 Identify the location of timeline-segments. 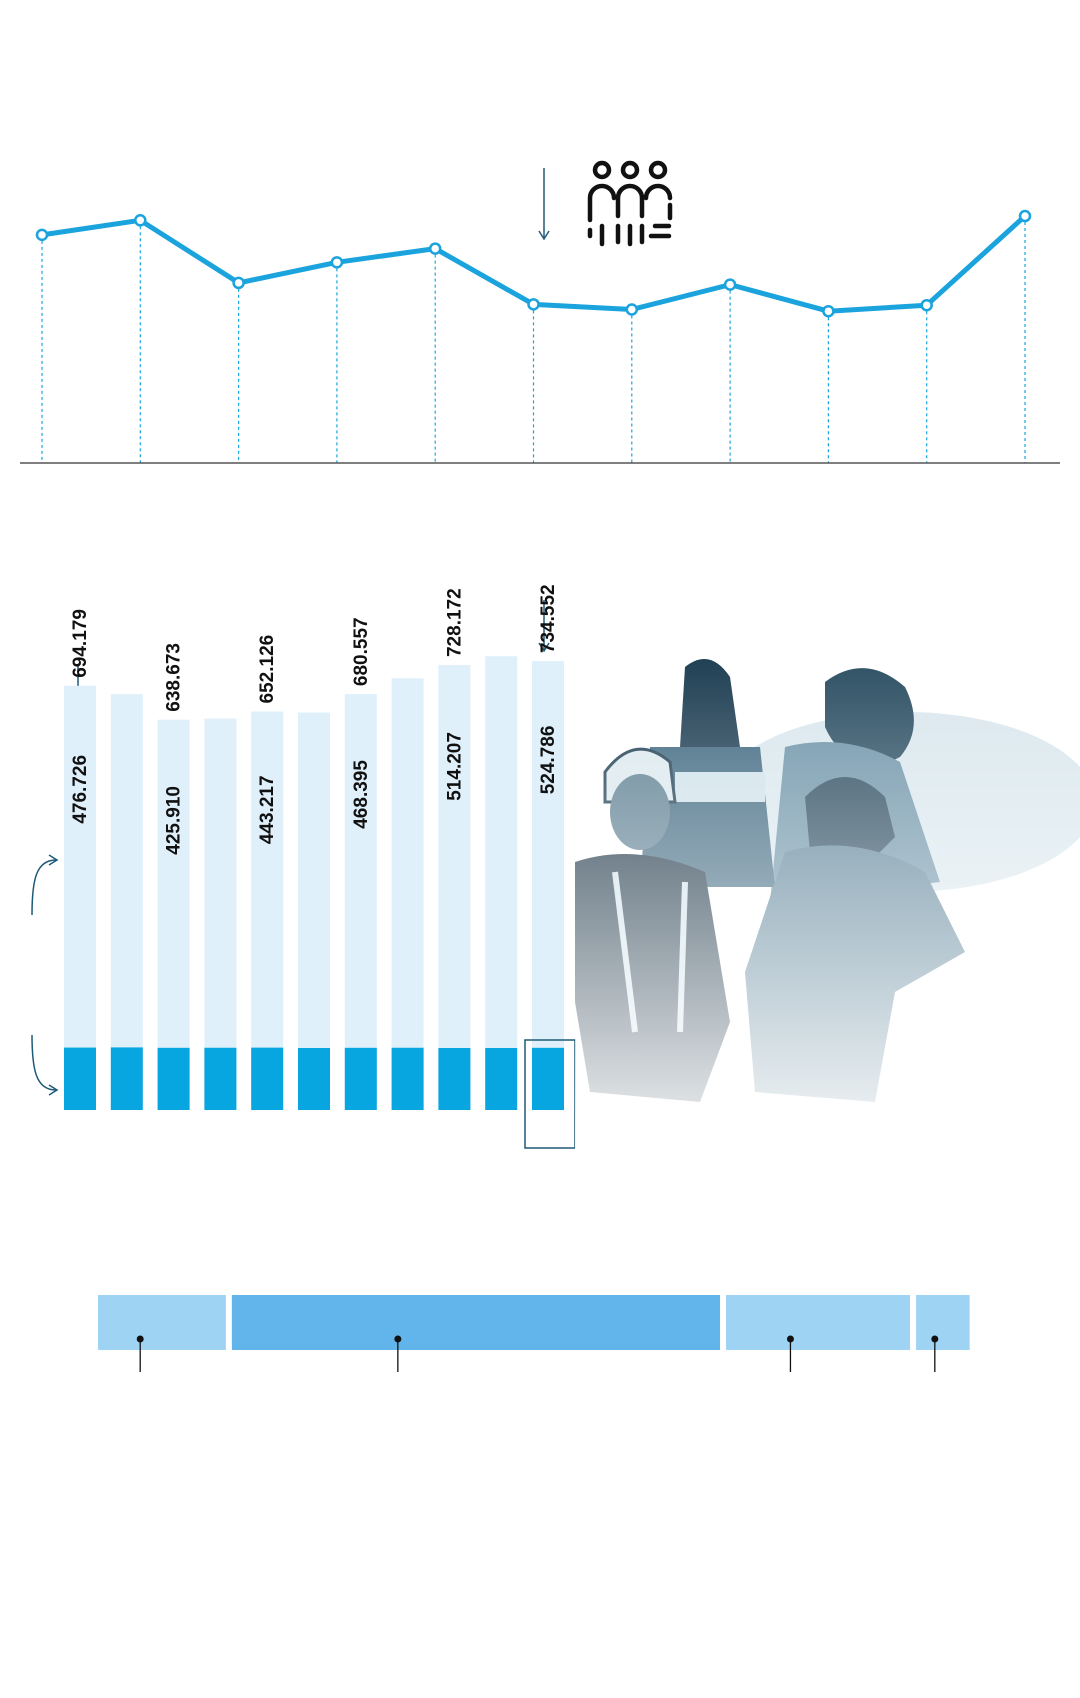
(534, 1322).